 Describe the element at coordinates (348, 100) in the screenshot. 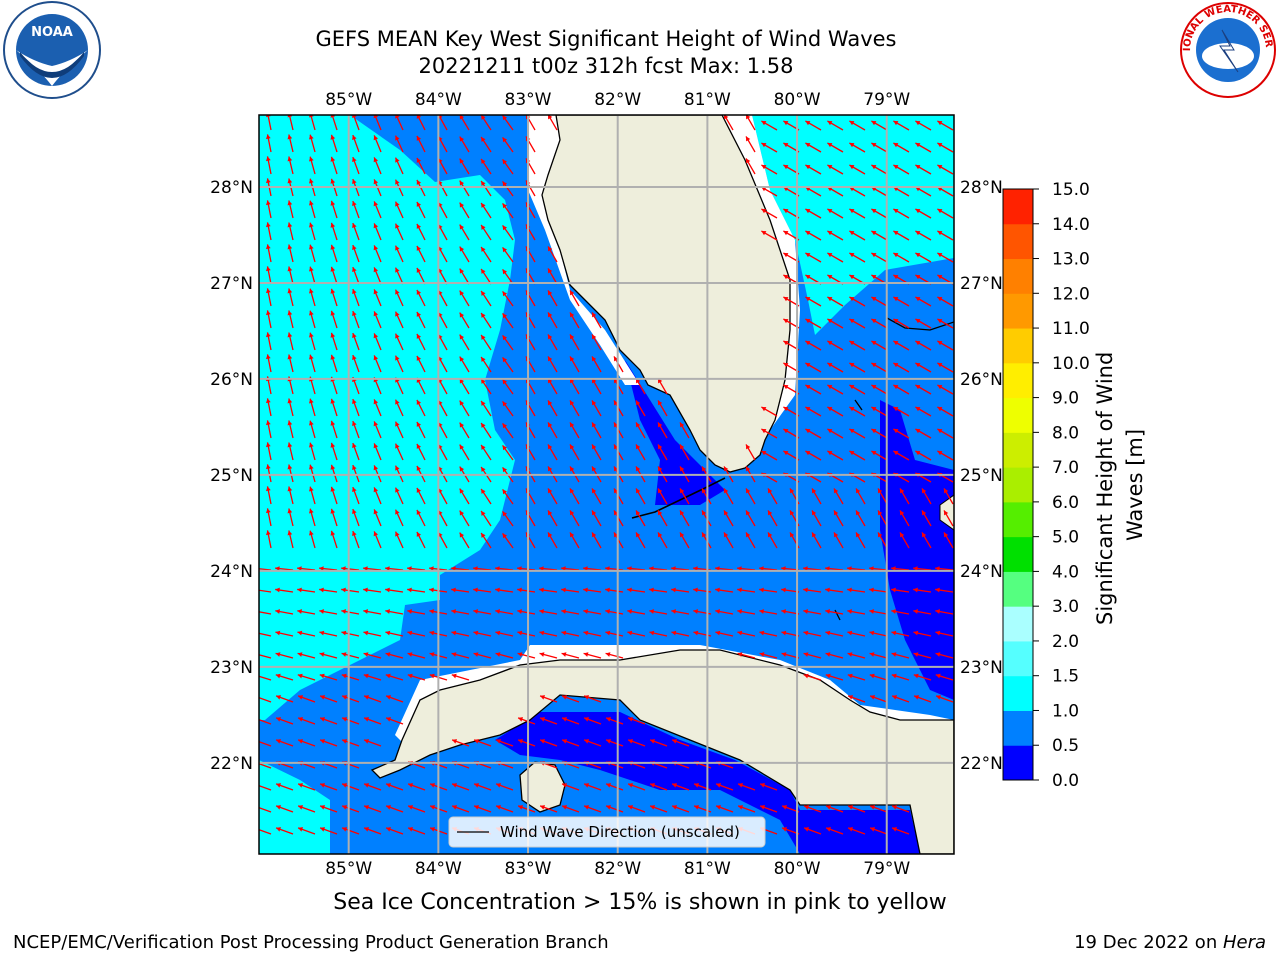

I see `lon-tick-label-top: 85°W` at that location.